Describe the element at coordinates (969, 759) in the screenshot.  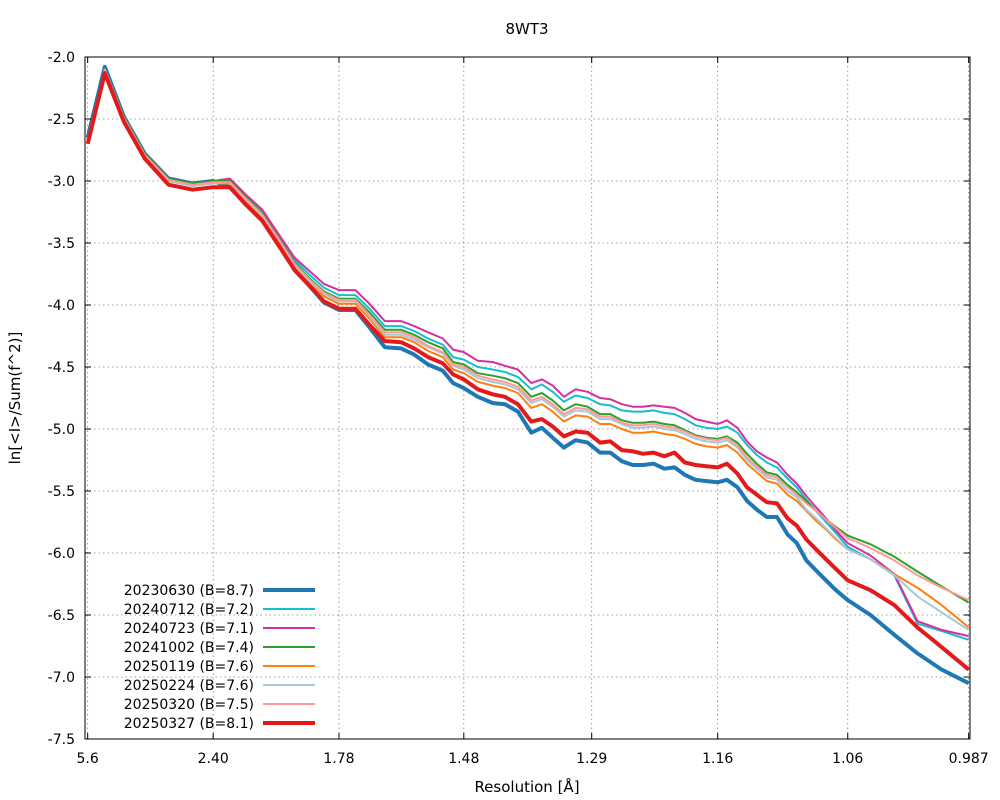
I see `x-tick-label: 0.987` at that location.